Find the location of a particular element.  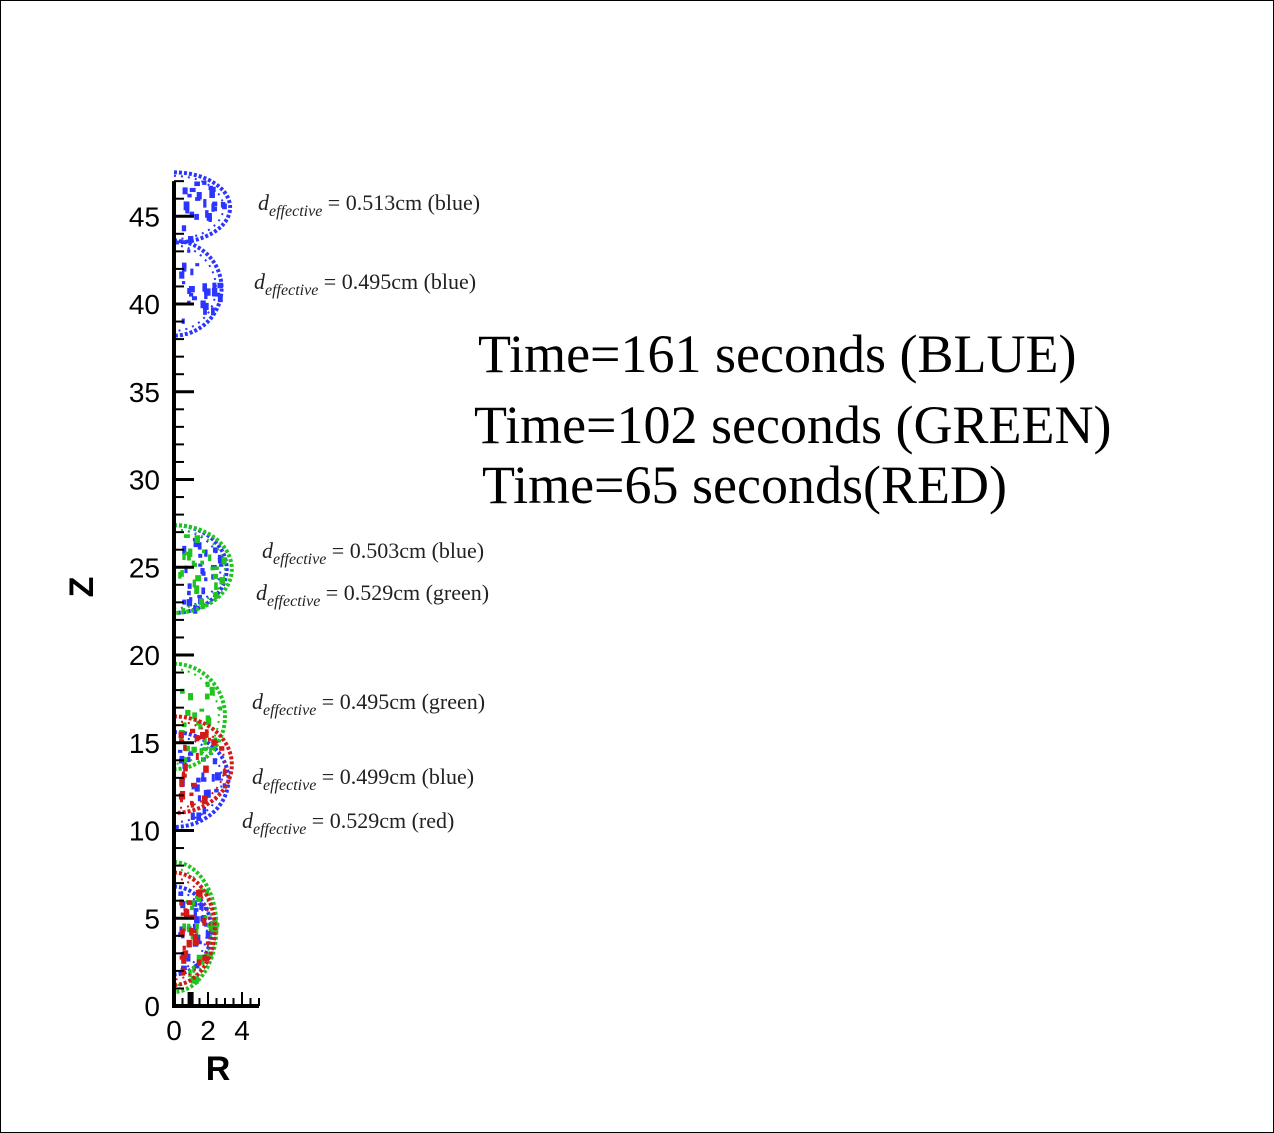

bubble-marks is located at coordinates (203, 588).